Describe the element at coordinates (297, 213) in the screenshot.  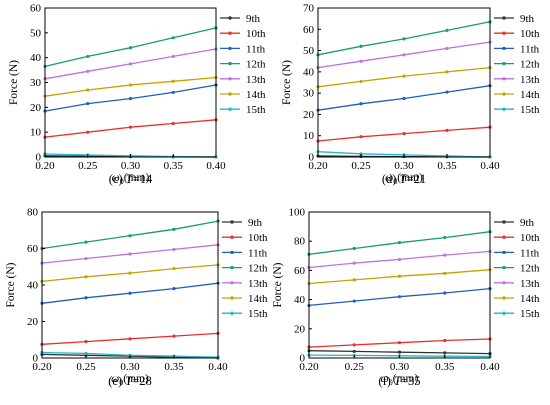
I see `y-tick-label: 100` at that location.